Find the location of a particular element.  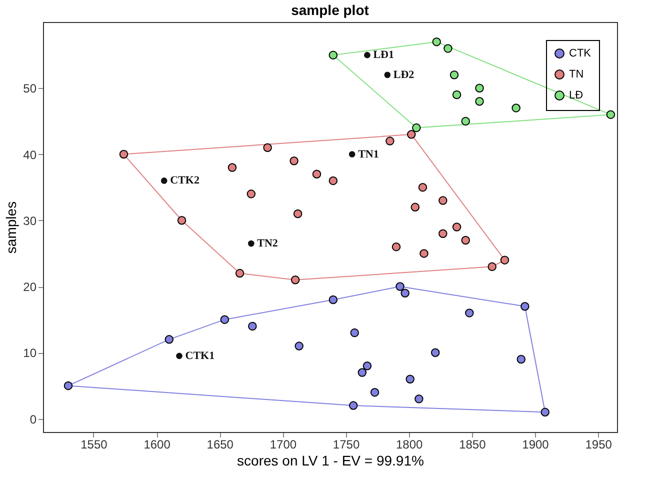

annotation: CTK2 is located at coordinates (185, 180).